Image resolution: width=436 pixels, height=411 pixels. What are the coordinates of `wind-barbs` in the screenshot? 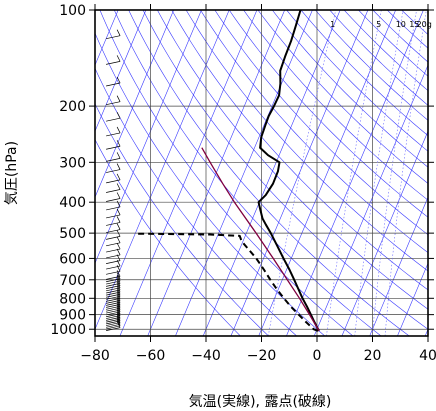 It's located at (113, 180).